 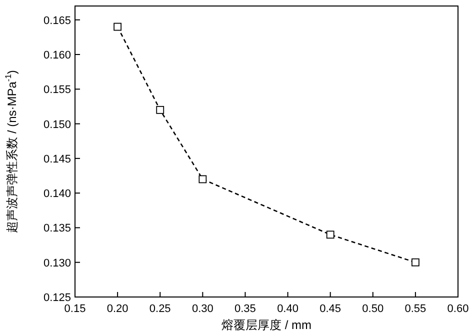 I want to click on x-tick-label: 0.30, so click(x=203, y=309).